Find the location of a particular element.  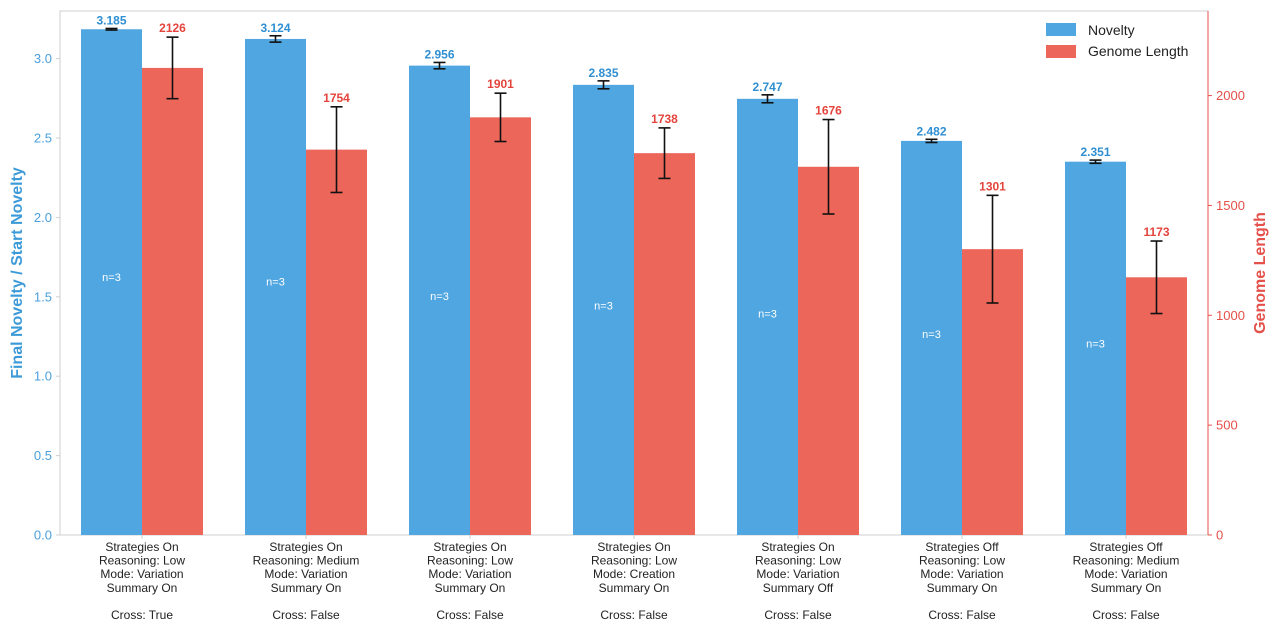

novelty-value-label: 2.482 is located at coordinates (931, 131).